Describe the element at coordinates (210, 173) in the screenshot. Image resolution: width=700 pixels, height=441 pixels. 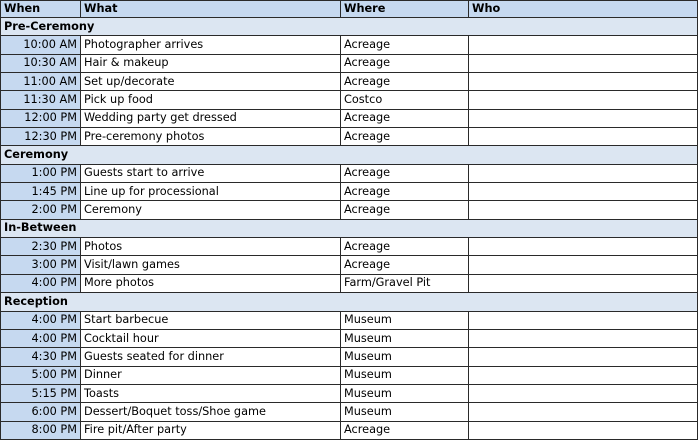
I see `cell-what: Guests start to arrive` at that location.